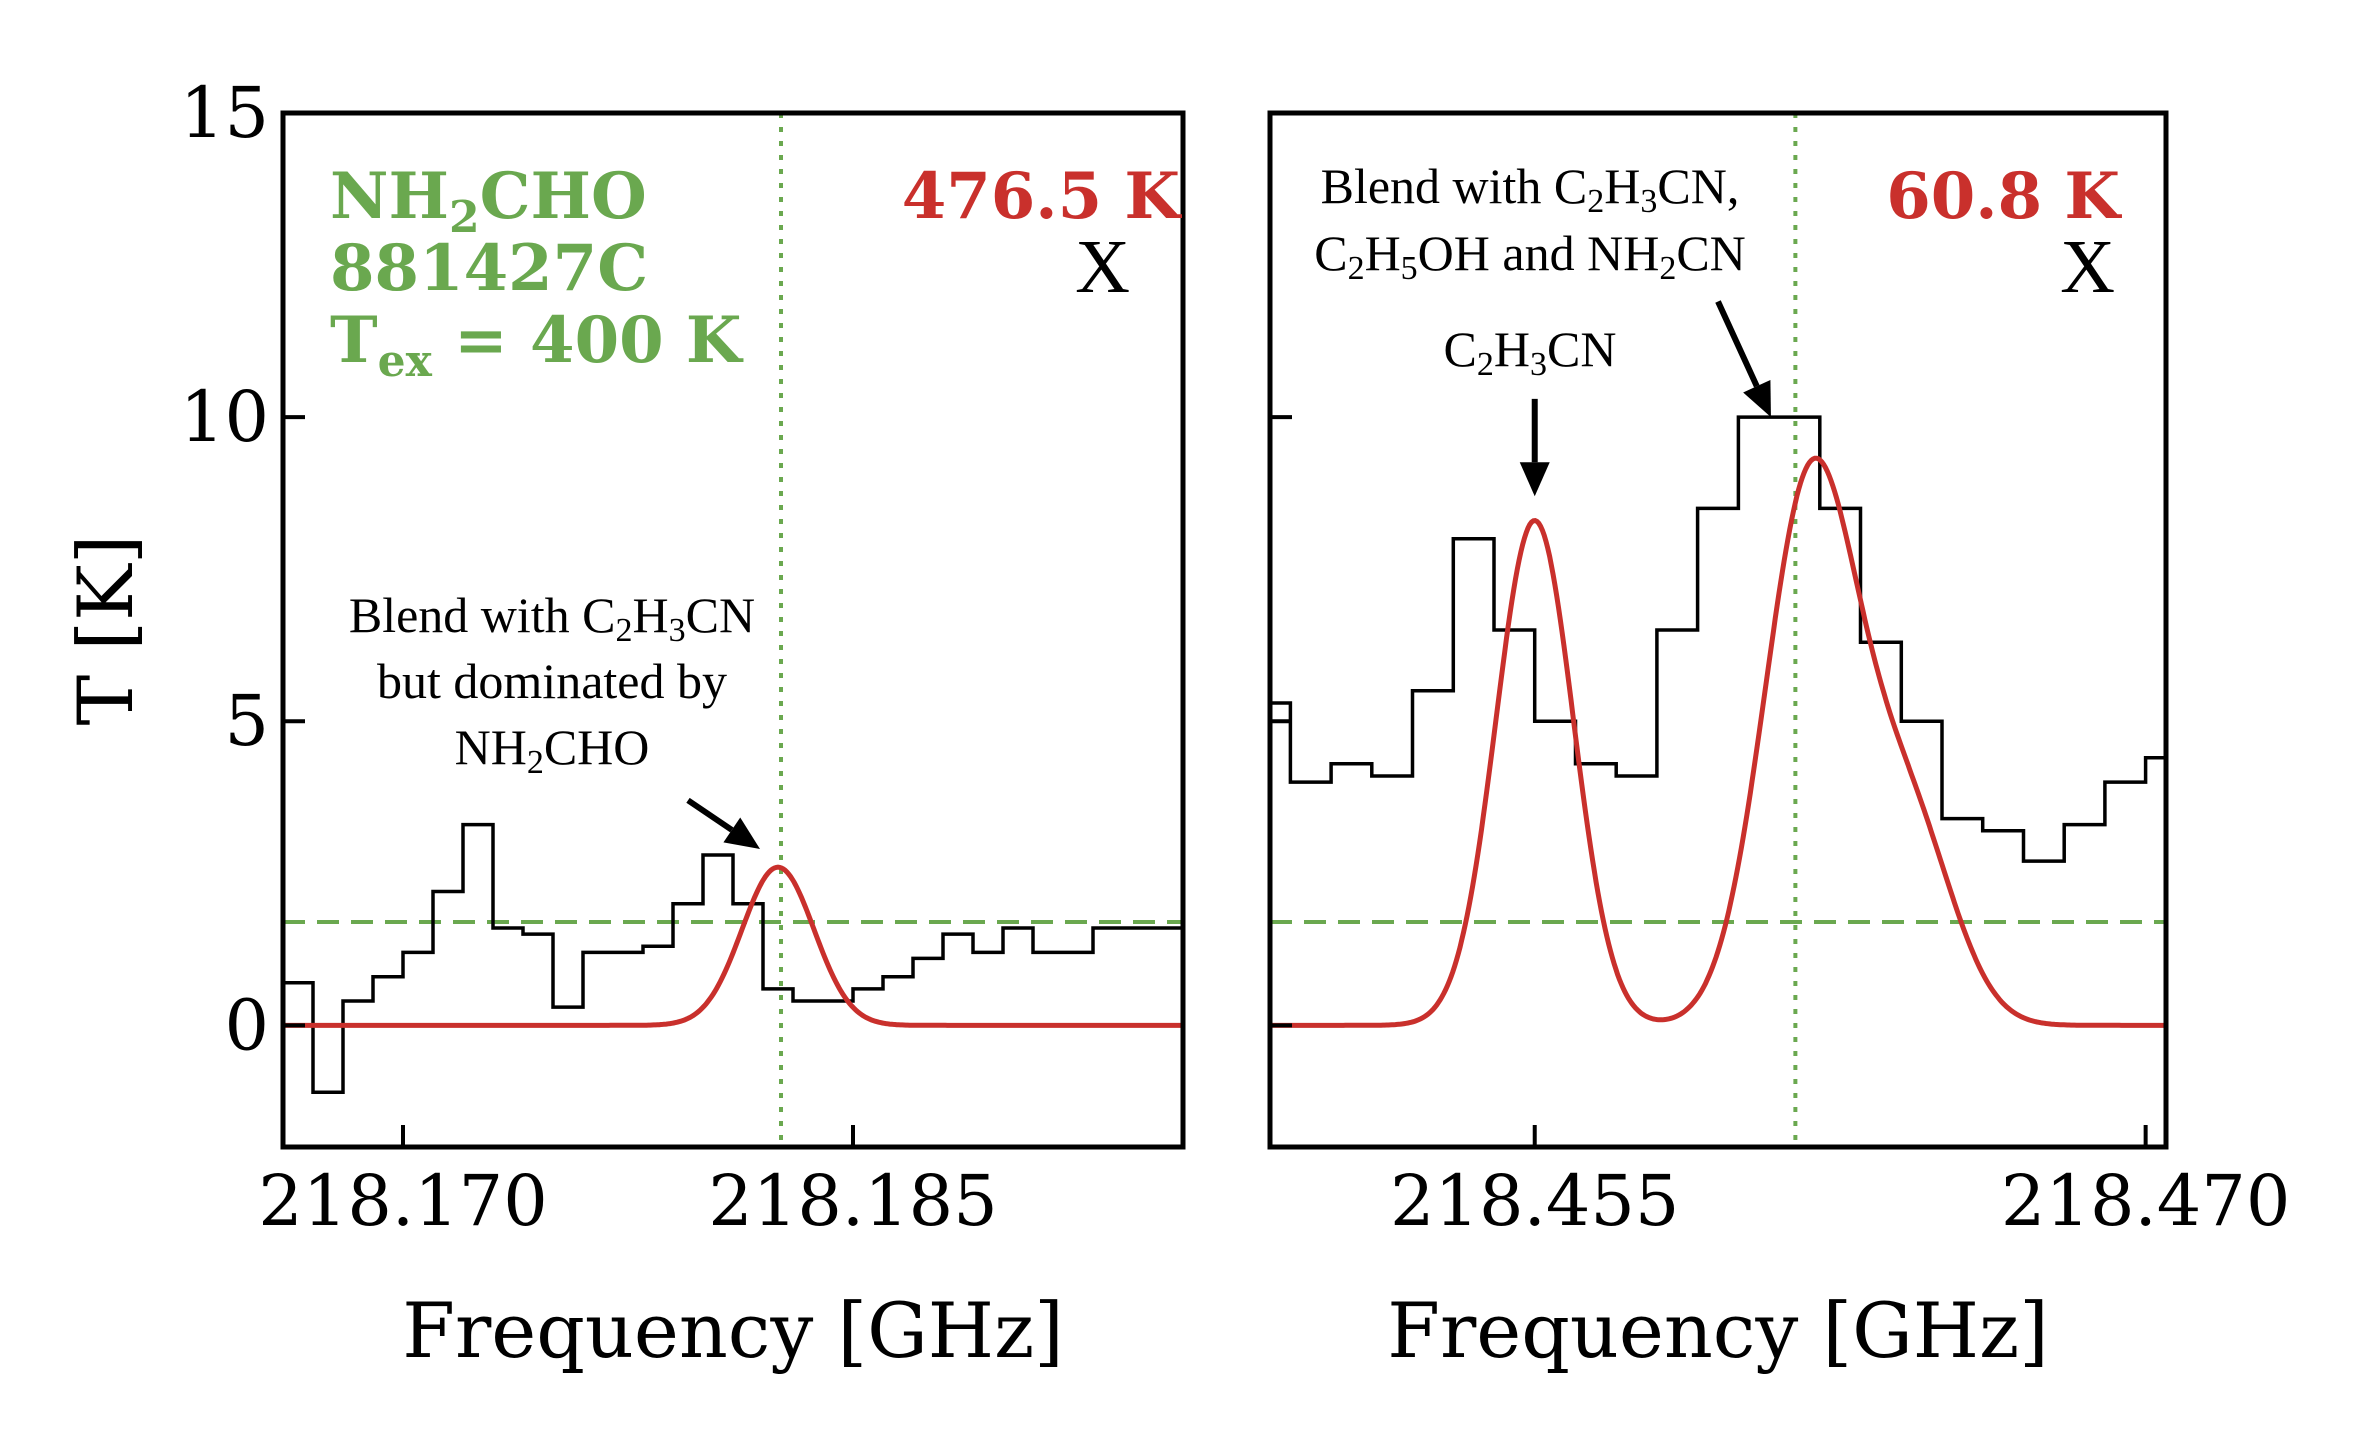  I want to click on source-label: 881427C, so click(489, 268).